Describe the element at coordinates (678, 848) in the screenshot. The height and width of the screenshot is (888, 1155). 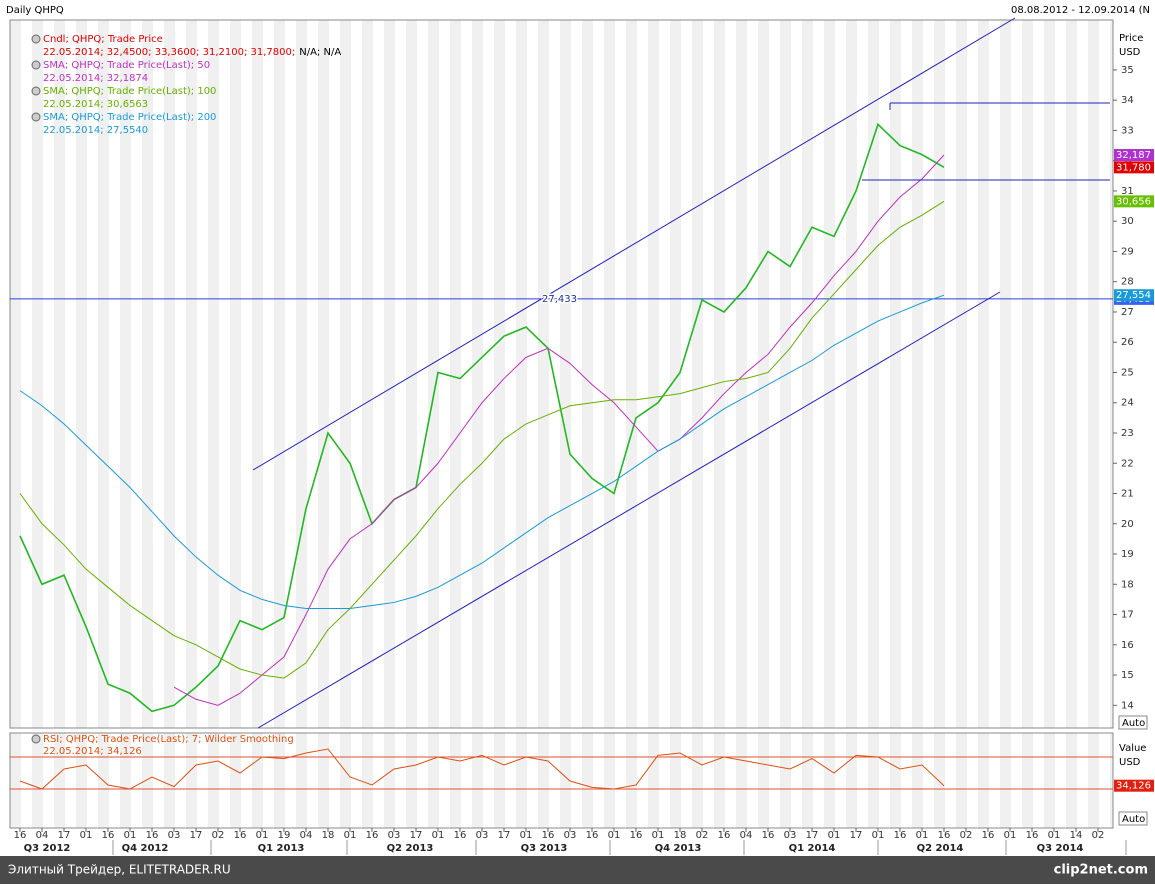
I see `quarter-label: Q4 2013` at that location.